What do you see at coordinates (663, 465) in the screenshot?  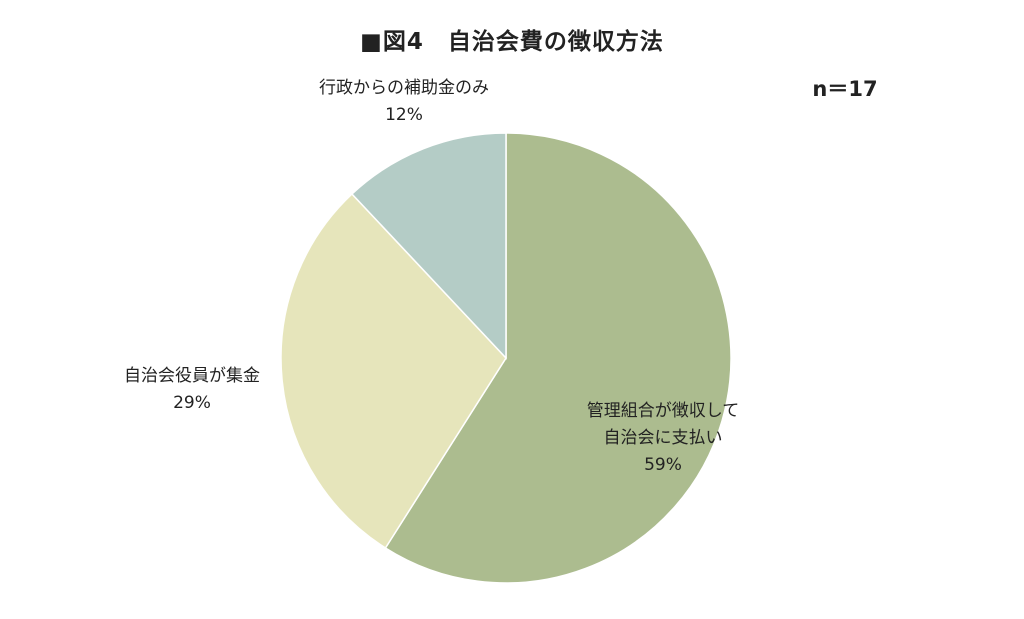 I see `slice-value-label: 59%` at bounding box center [663, 465].